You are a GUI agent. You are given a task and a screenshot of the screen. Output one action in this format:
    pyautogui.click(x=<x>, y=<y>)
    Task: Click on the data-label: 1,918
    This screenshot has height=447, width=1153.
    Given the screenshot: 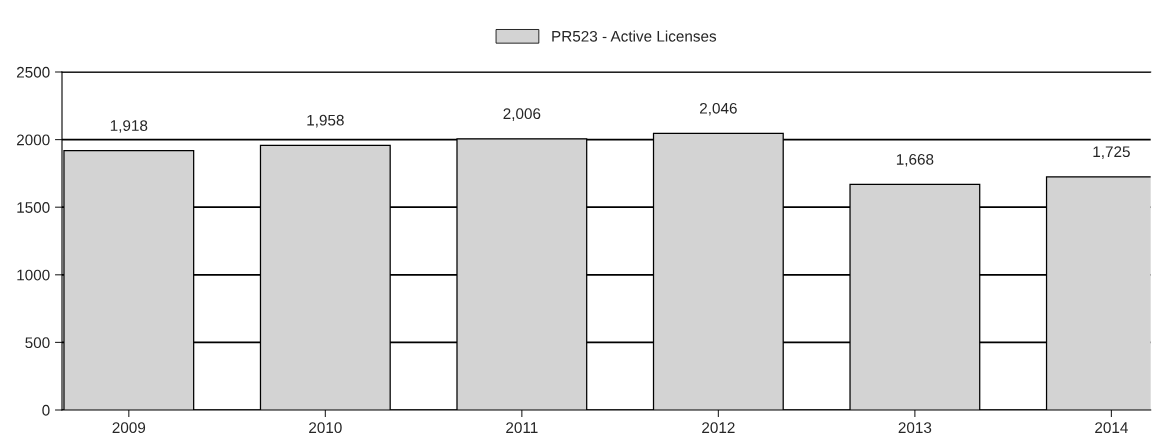 What is the action you would take?
    pyautogui.click(x=129, y=126)
    